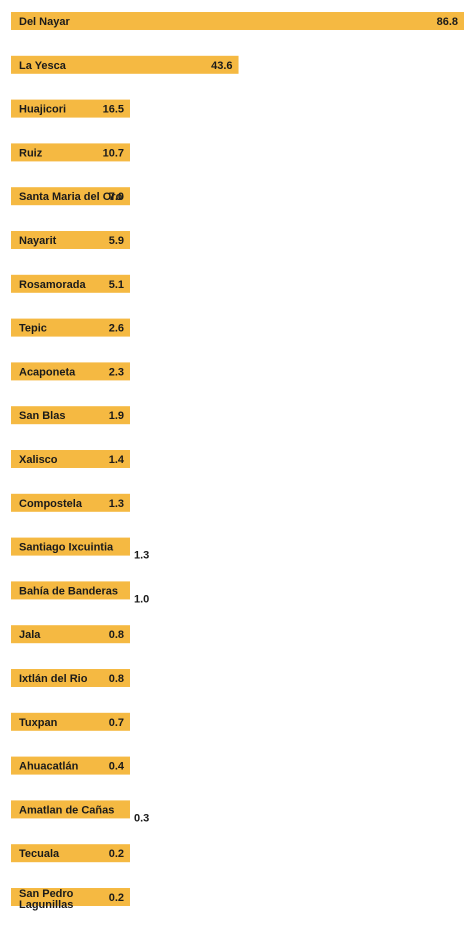 This screenshot has height=926, width=467. What do you see at coordinates (141, 818) in the screenshot?
I see `value-label: 0.3` at bounding box center [141, 818].